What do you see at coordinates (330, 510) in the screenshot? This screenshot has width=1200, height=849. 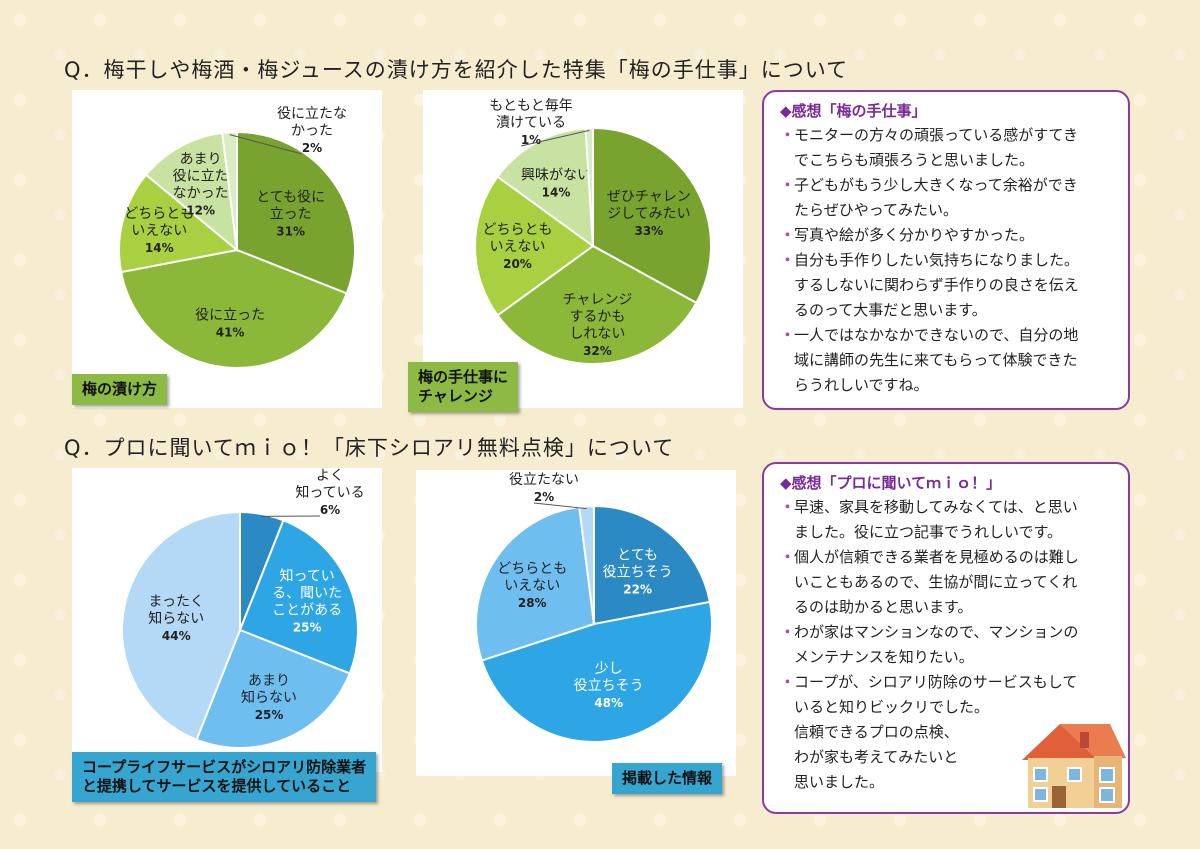 I see `slice-label: 6%` at bounding box center [330, 510].